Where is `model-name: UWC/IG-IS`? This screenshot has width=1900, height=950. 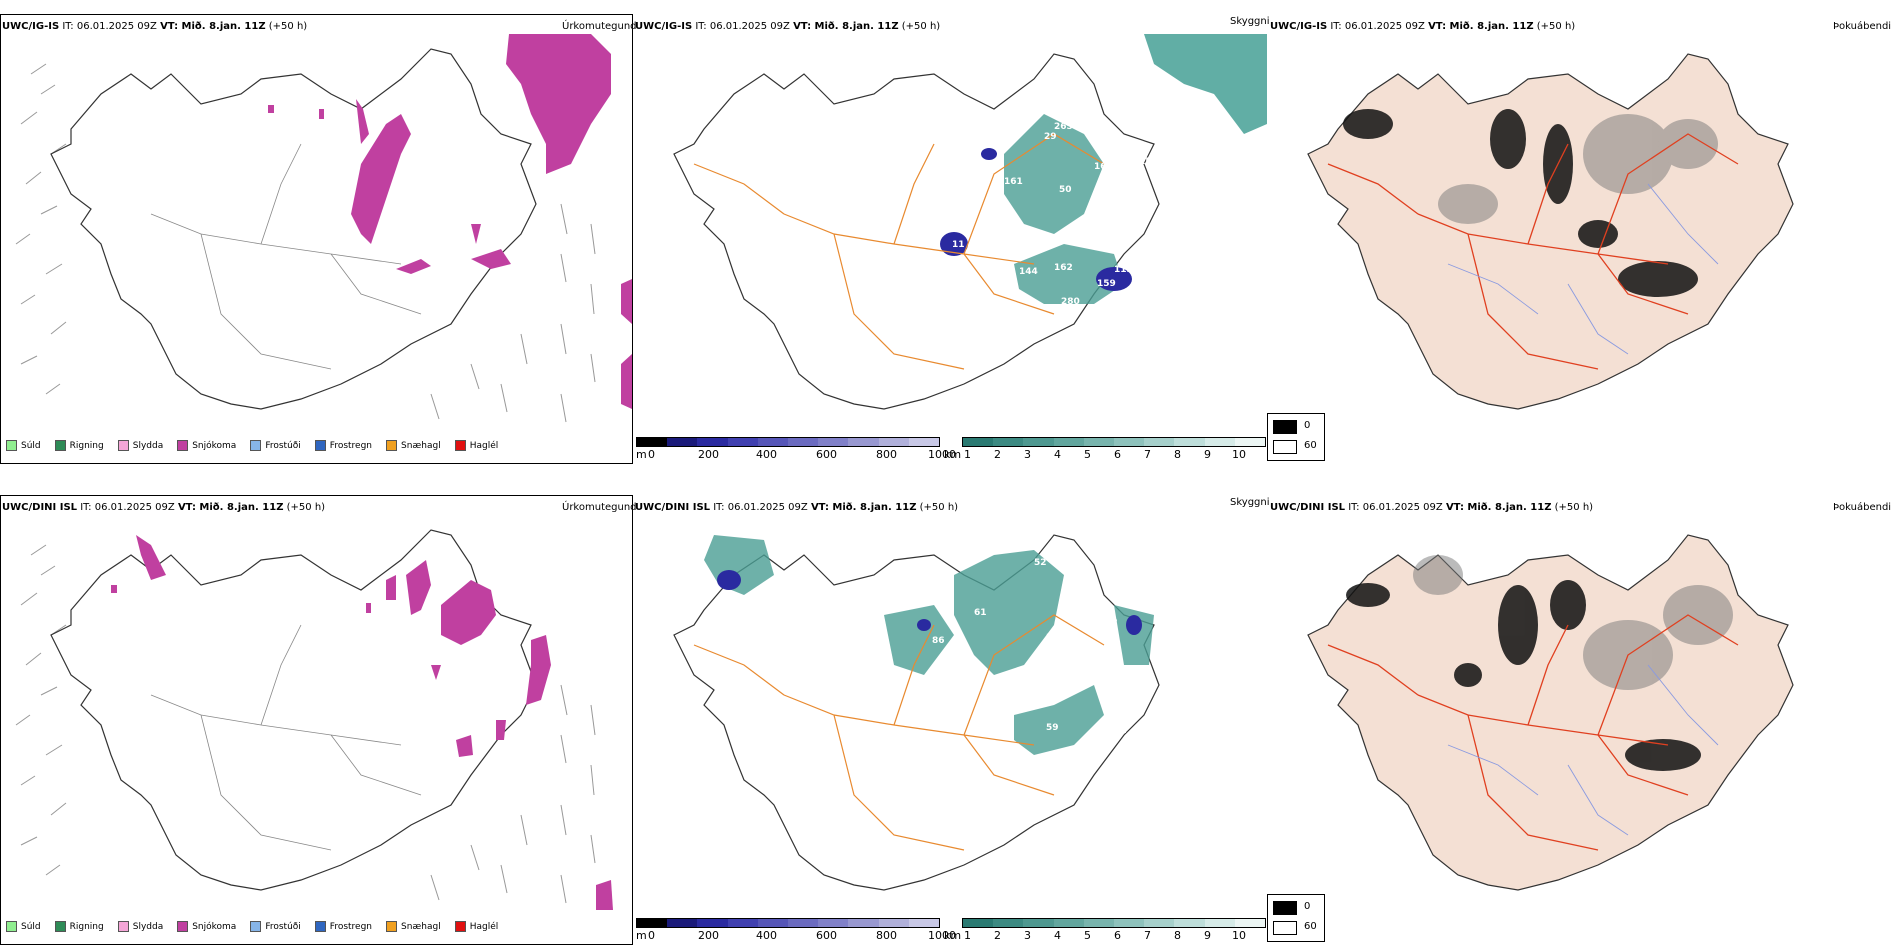
model-name: UWC/IG-IS is located at coordinates (1299, 26).